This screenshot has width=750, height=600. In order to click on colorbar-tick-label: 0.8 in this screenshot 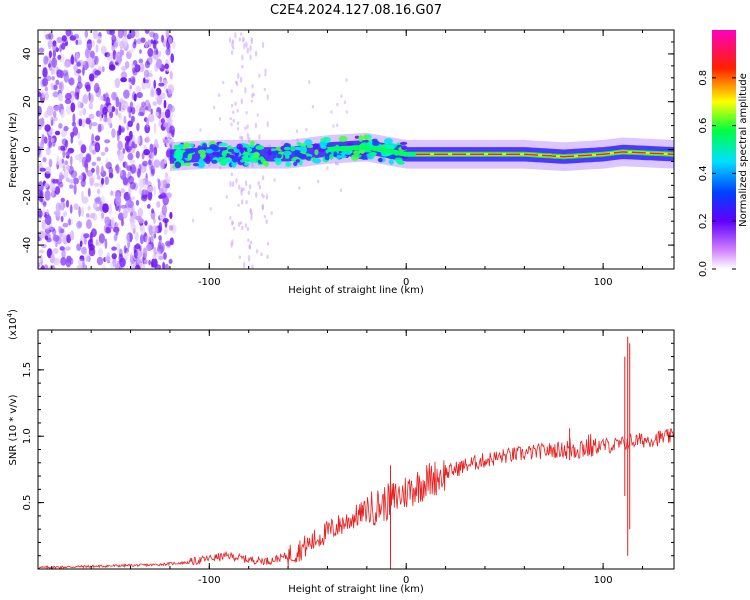, I will do `click(703, 78)`.